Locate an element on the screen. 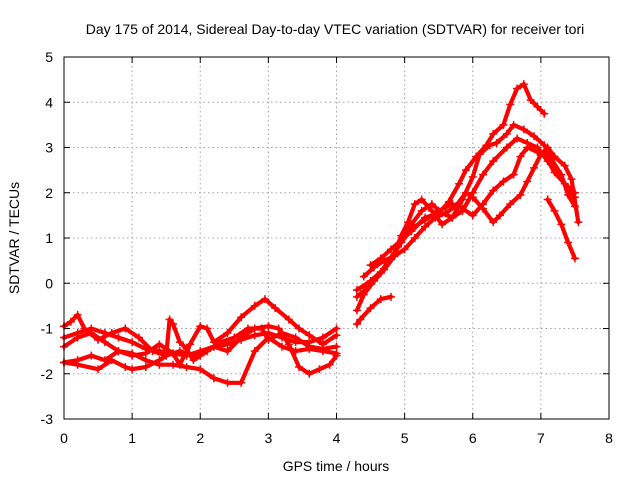 This screenshot has width=640, height=480. series-s12 is located at coordinates (561, 229).